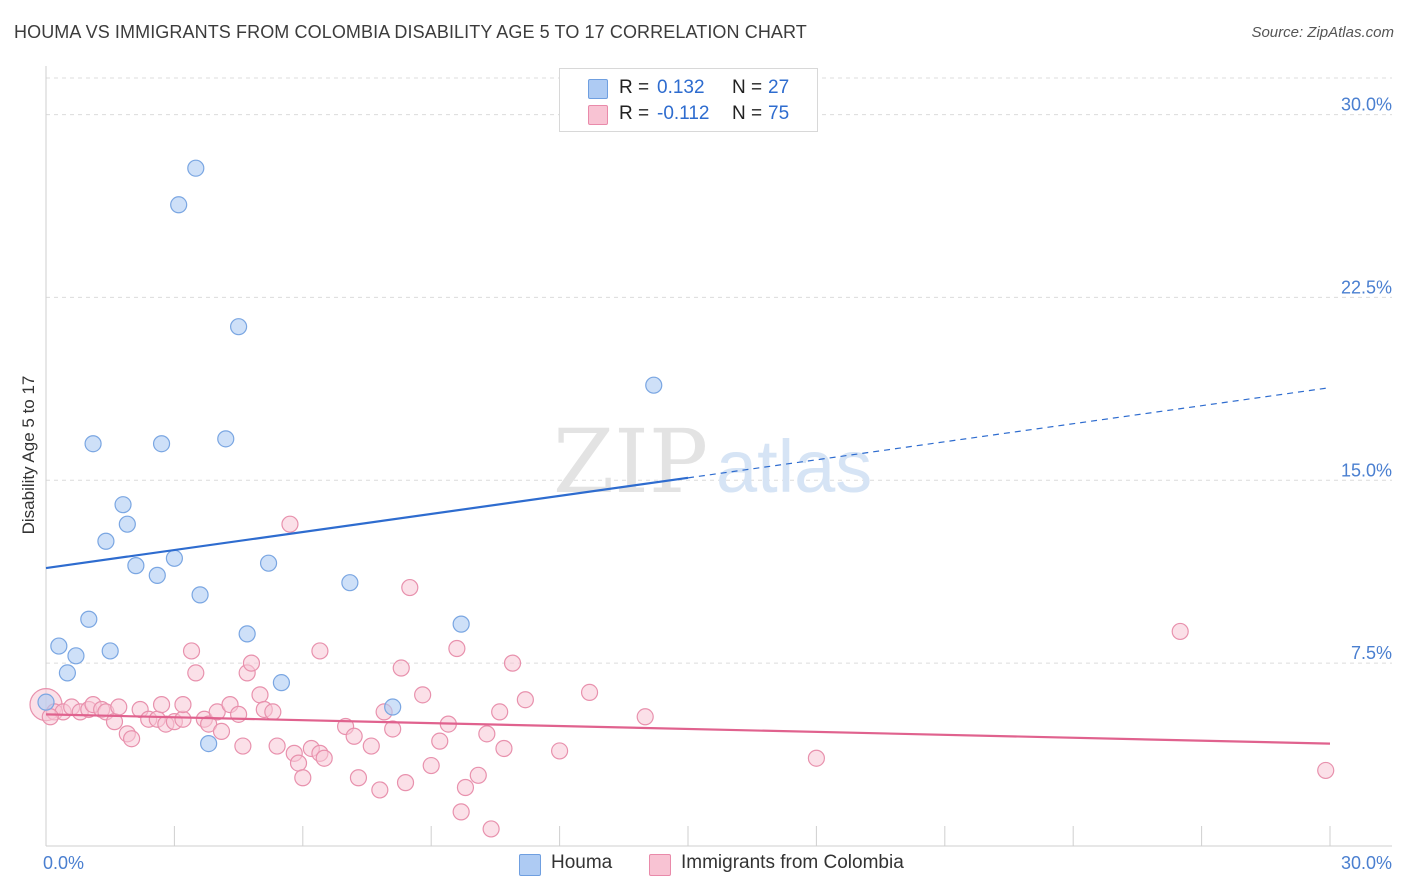 This screenshot has height=892, width=1406. Describe the element at coordinates (688, 100) in the screenshot. I see `stats-legend: R = 0.132 N = 27 R = -0.112 N = 75` at that location.